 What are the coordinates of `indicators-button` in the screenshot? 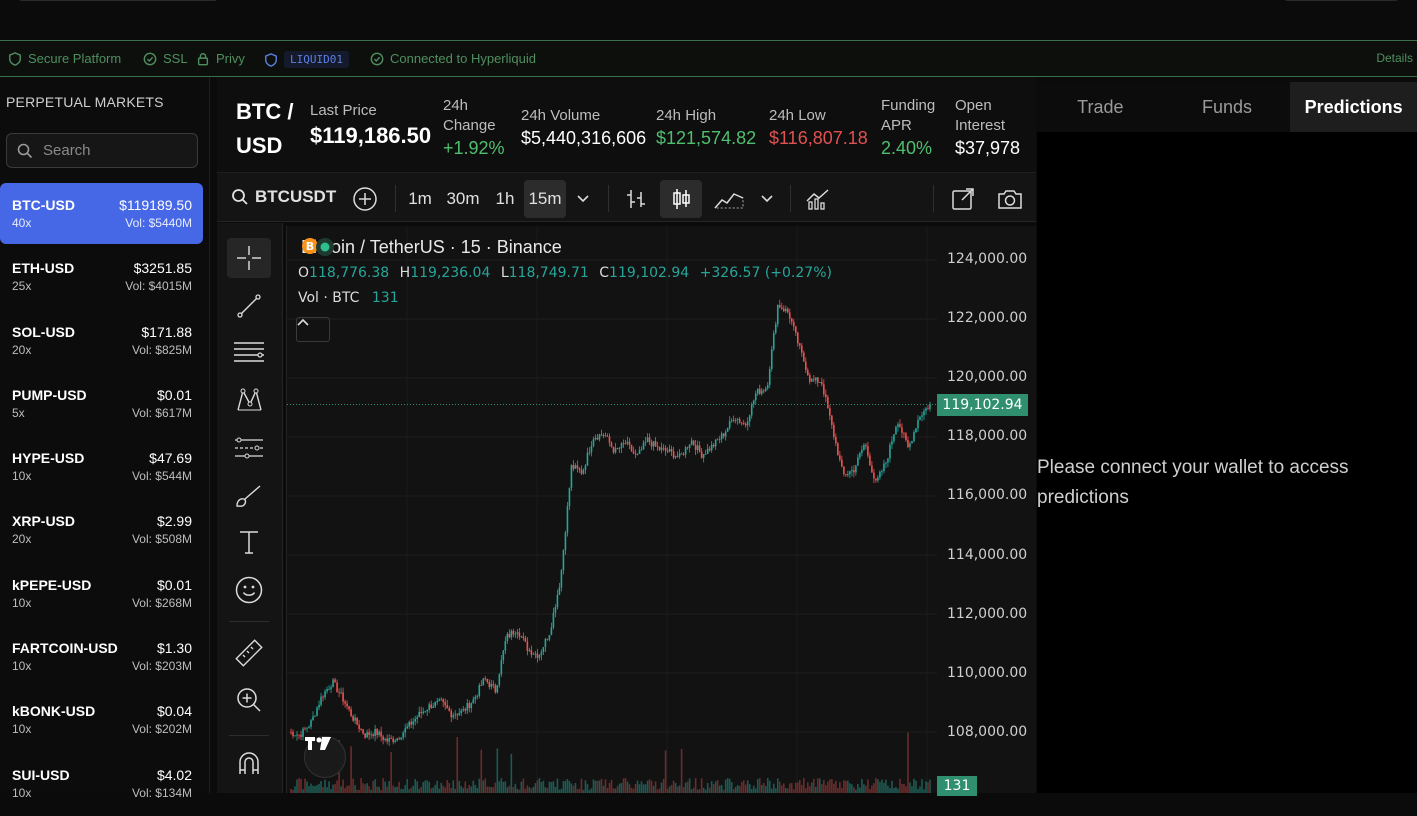 It's located at (818, 199).